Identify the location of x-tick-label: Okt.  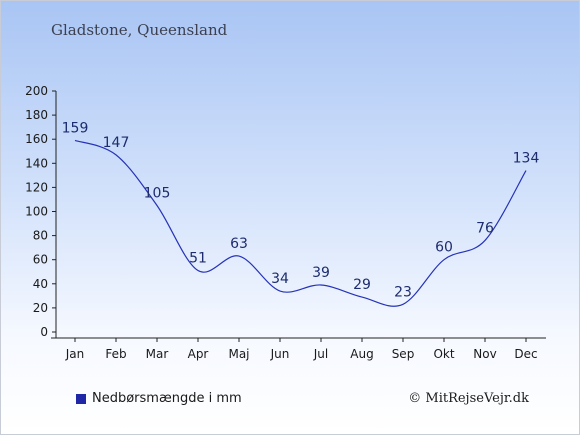
(443, 354).